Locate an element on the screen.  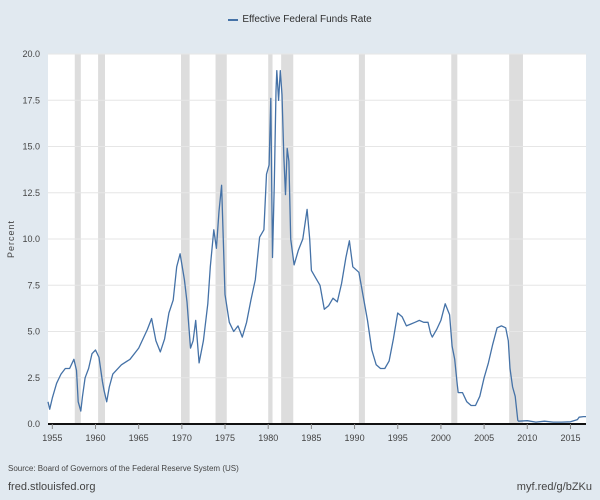
x-tick-label: 2000 is located at coordinates (441, 438).